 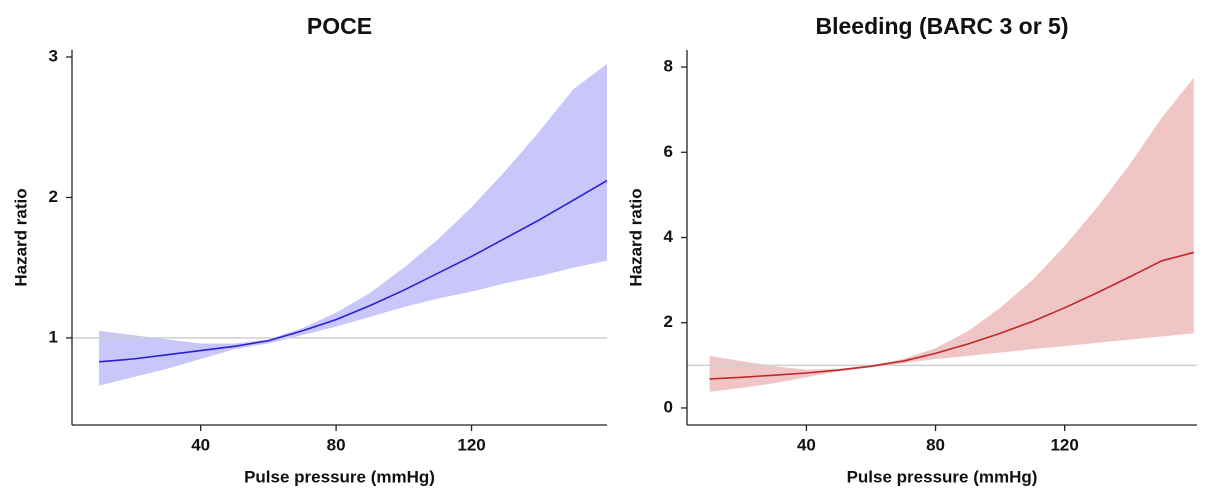 I want to click on chart-title: Bleeding (BARC 3 or 5), so click(x=941, y=26).